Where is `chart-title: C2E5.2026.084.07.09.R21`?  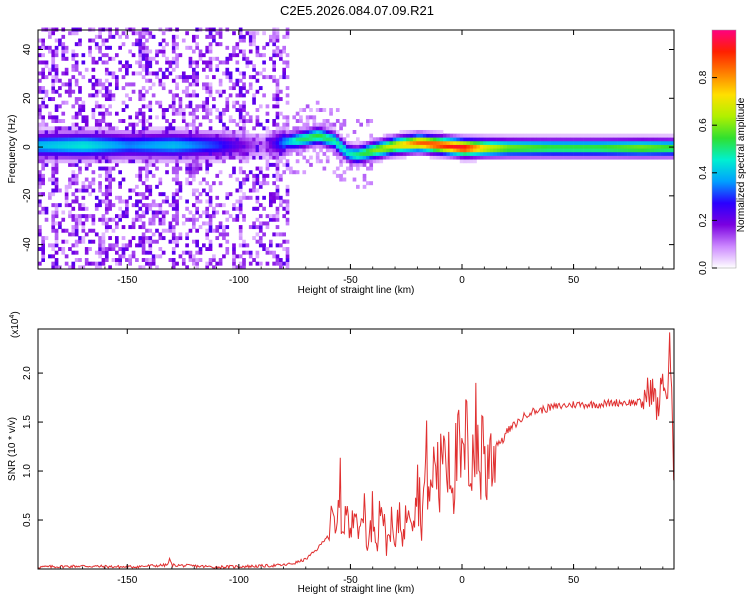
chart-title: C2E5.2026.084.07.09.R21 is located at coordinates (357, 10).